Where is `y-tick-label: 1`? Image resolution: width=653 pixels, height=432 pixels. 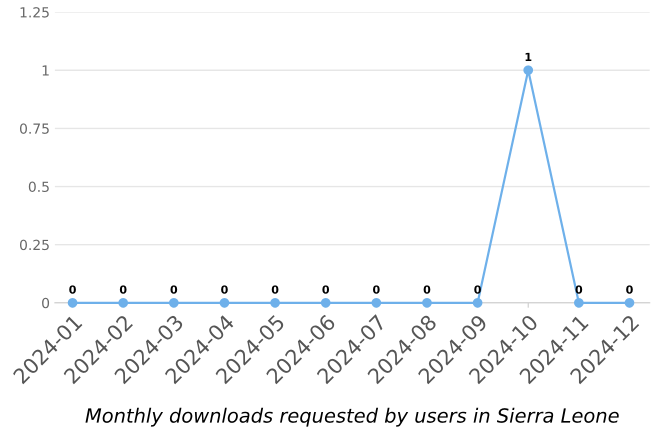
y-tick-label: 1 is located at coordinates (45, 70).